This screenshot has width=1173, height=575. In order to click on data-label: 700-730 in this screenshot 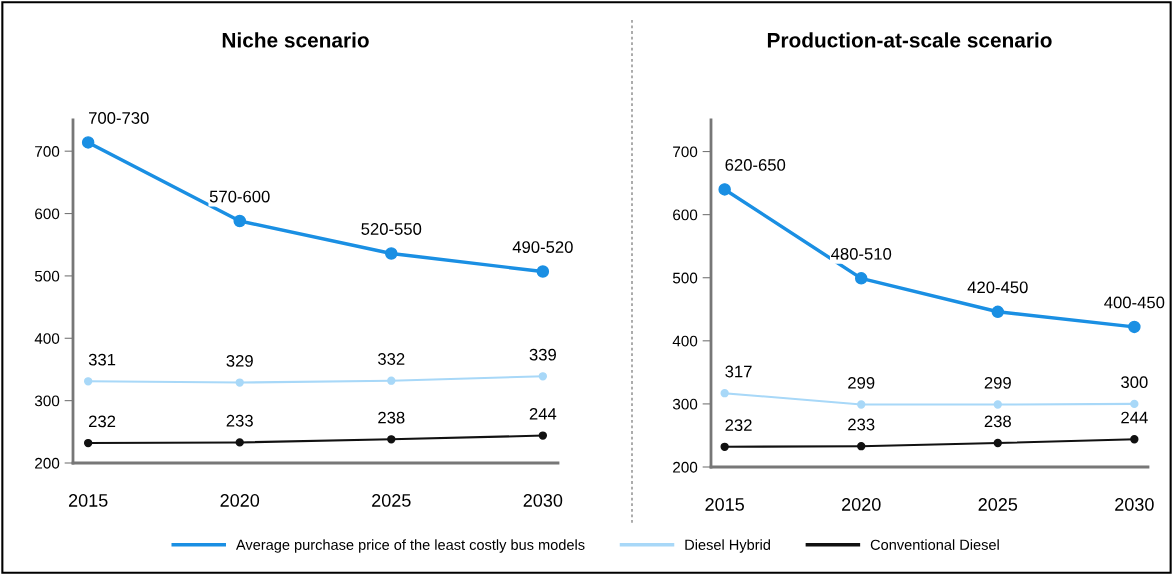, I will do `click(119, 118)`.